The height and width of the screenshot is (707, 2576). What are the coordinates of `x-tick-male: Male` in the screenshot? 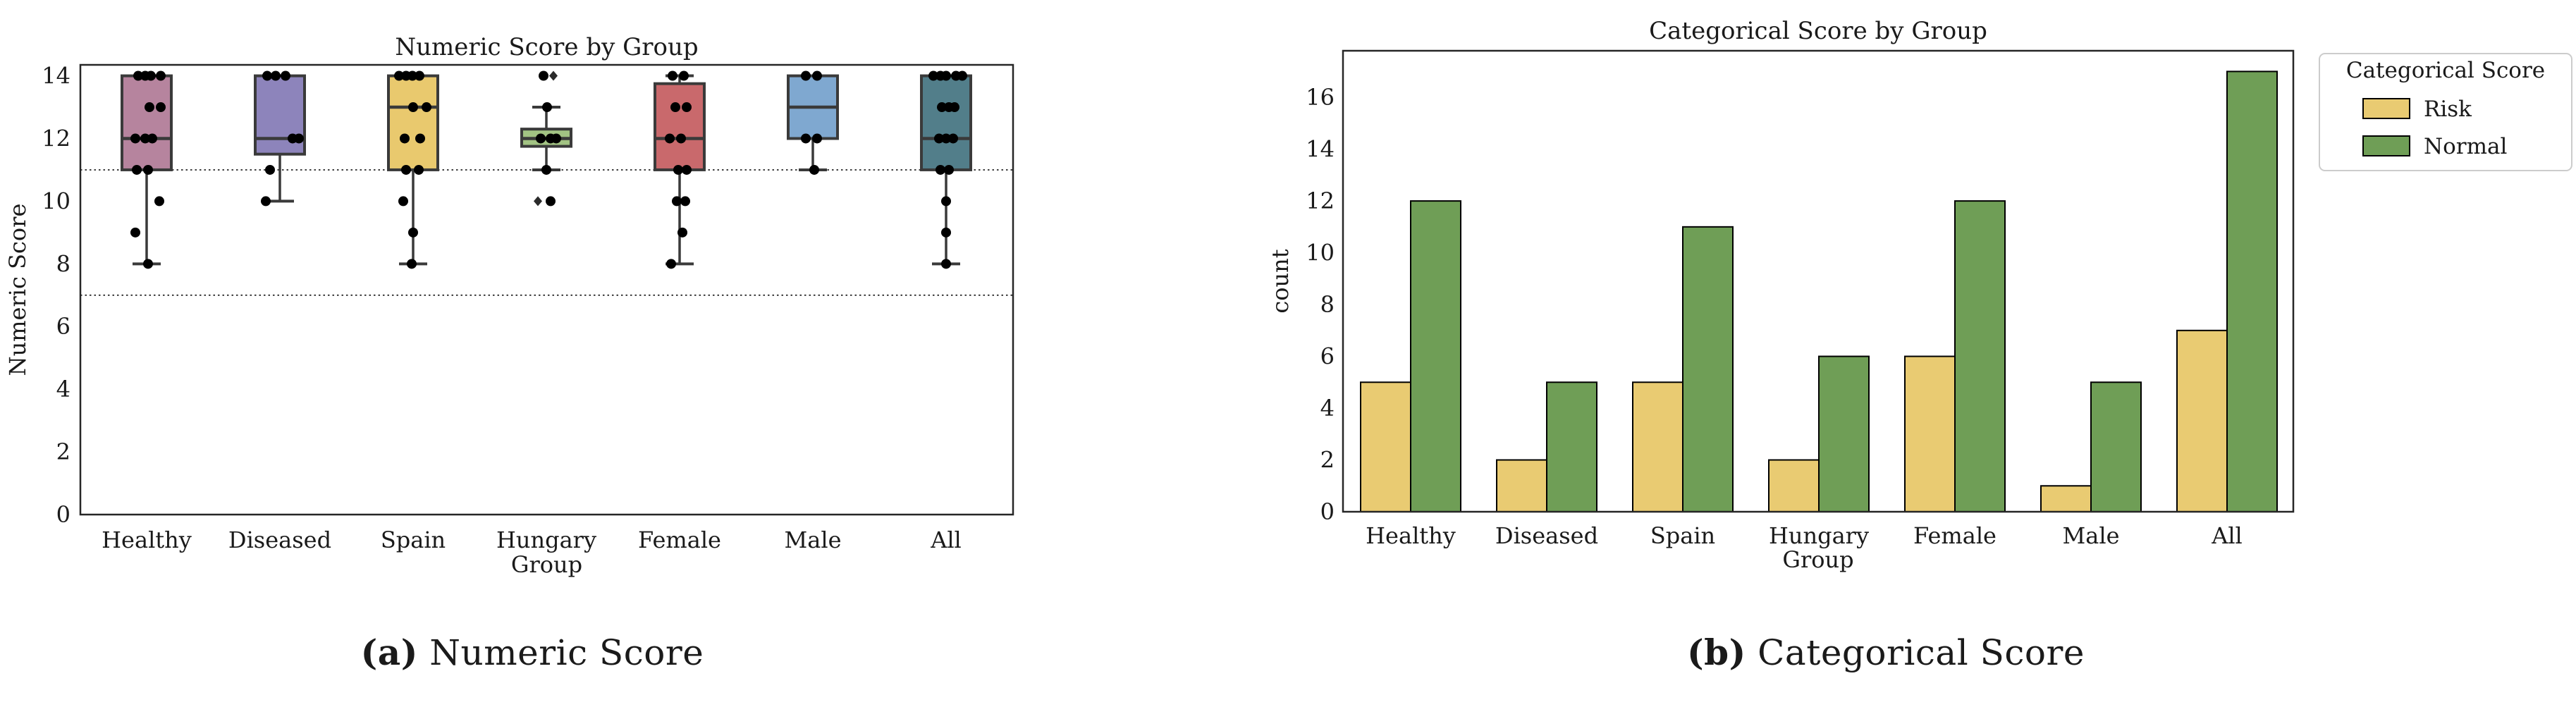 It's located at (2090, 535).